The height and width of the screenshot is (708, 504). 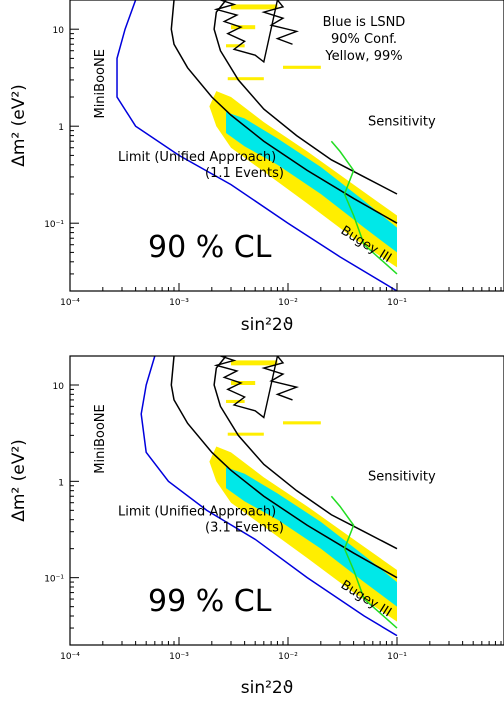 What do you see at coordinates (210, 601) in the screenshot?
I see `cl-label: 99 % CL` at bounding box center [210, 601].